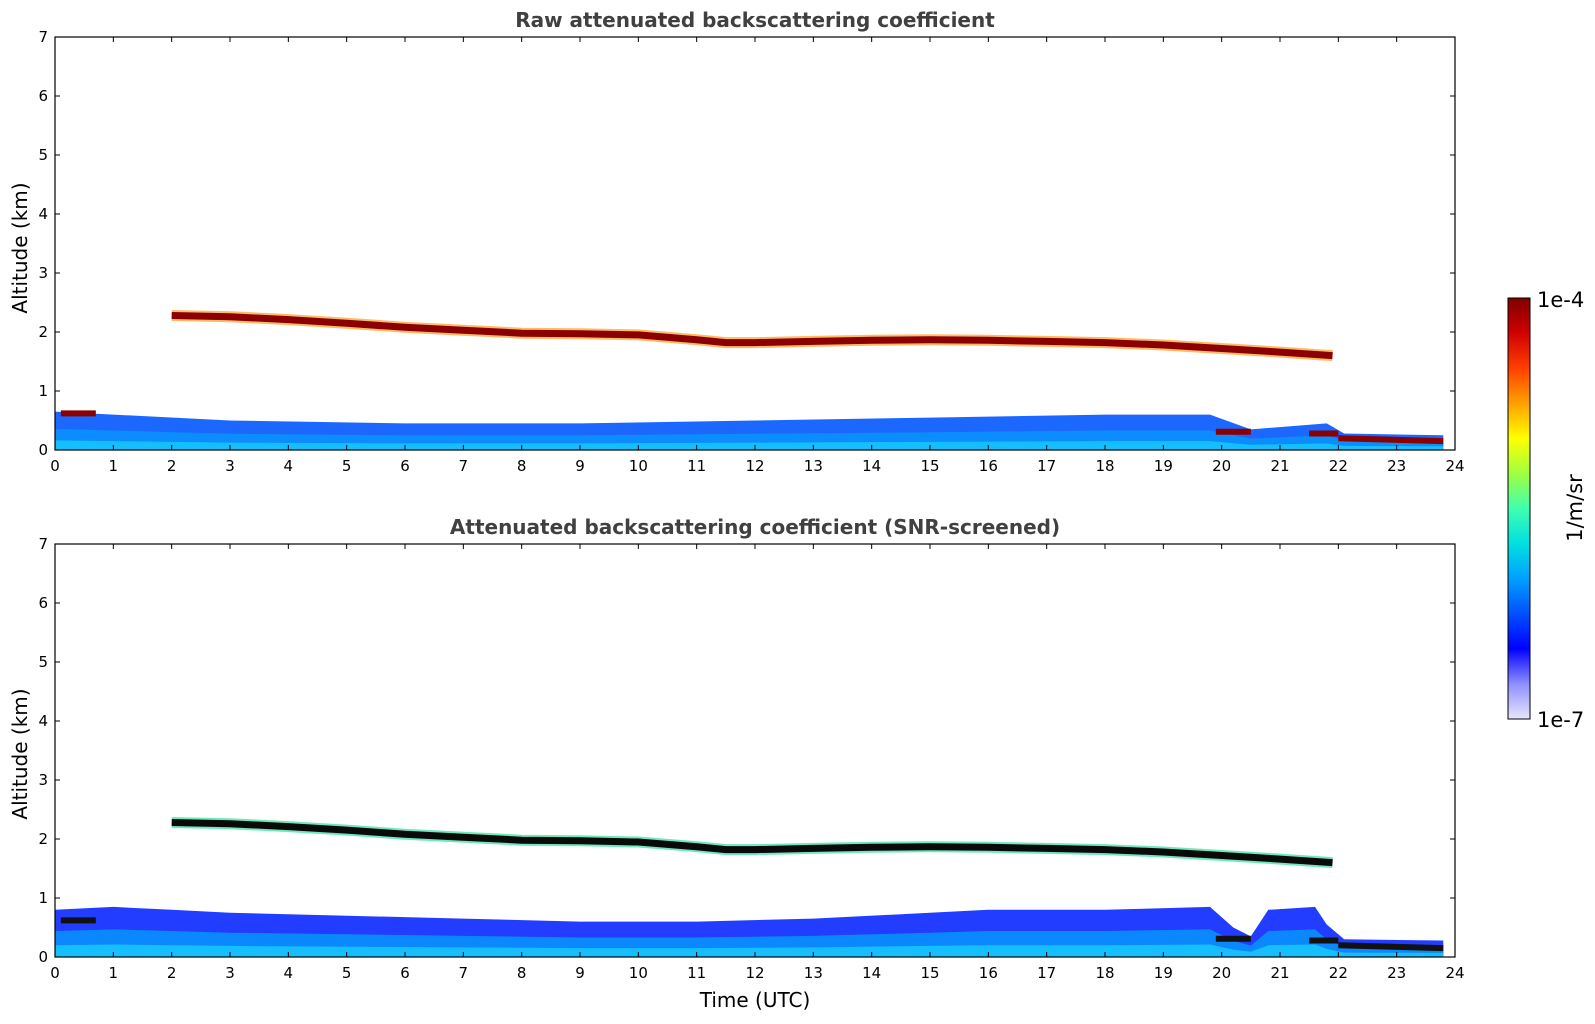 The image size is (1595, 1024). Describe the element at coordinates (1519, 508) in the screenshot. I see `colorbar-scale` at that location.